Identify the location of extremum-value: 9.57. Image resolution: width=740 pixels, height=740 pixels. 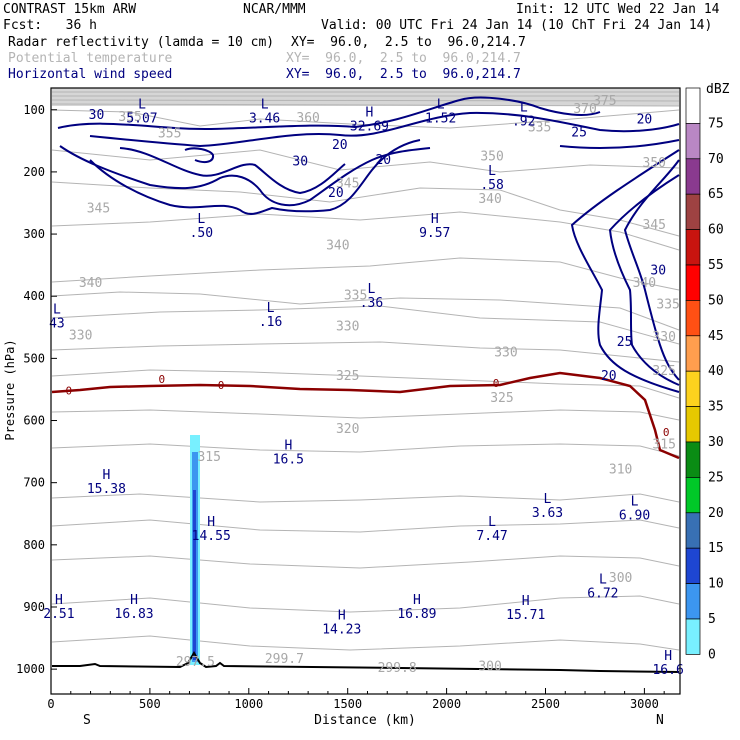
(434, 233).